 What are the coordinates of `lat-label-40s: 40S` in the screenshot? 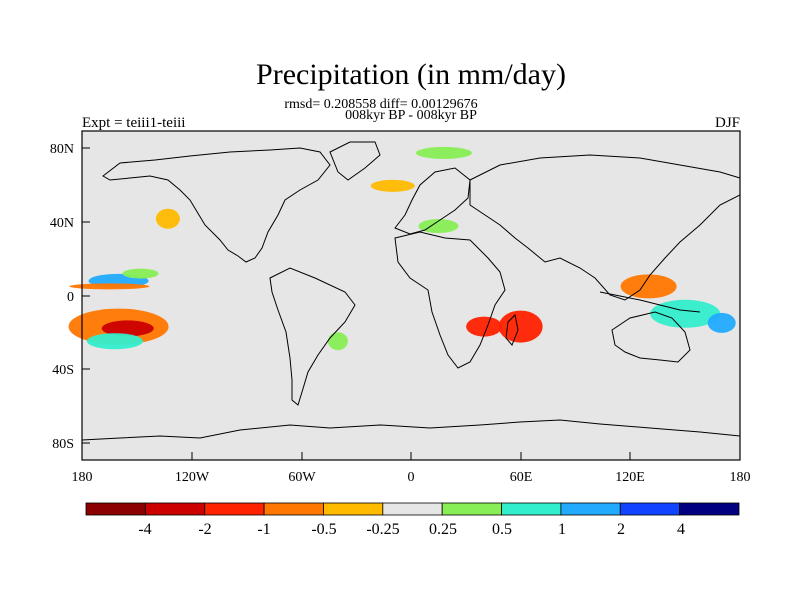 It's located at (63, 370).